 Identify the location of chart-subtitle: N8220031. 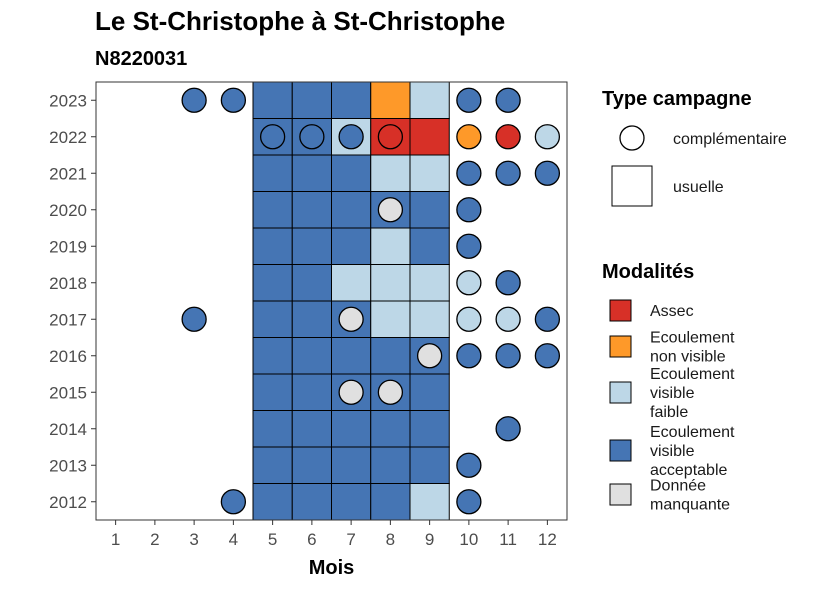
(141, 59).